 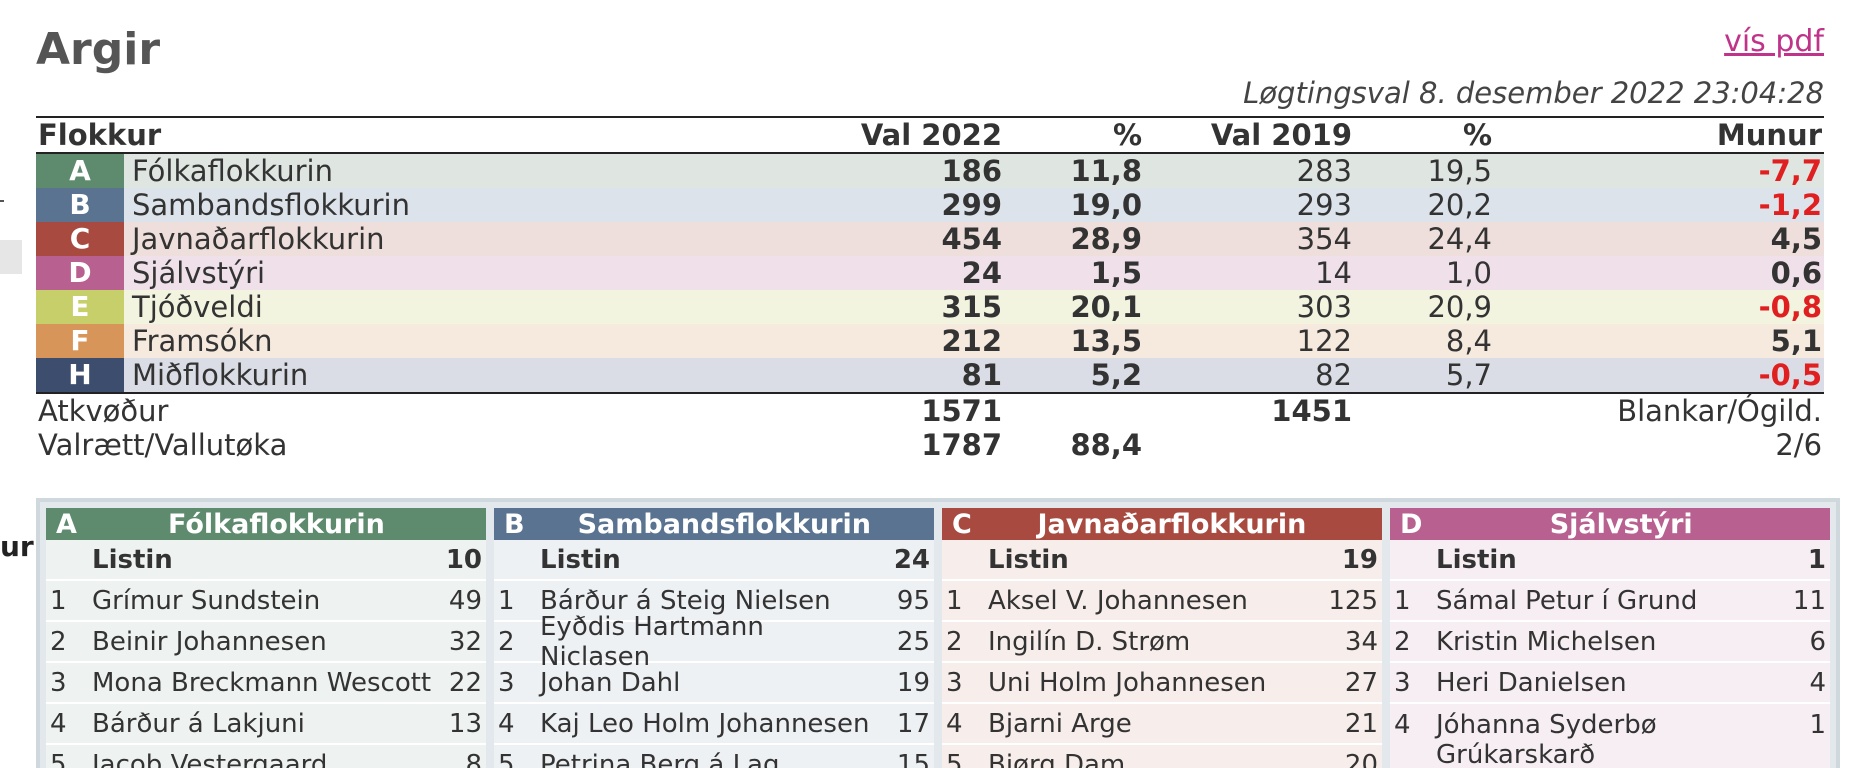 I want to click on page-title: Argir, so click(x=98, y=49).